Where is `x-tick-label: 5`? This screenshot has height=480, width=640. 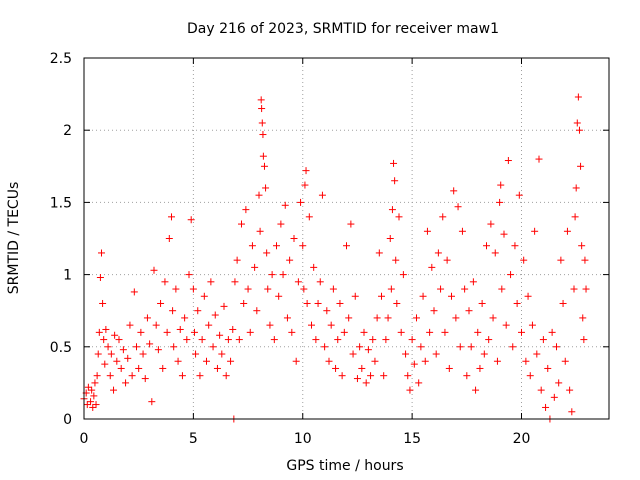
x-tick-label: 5 is located at coordinates (193, 439).